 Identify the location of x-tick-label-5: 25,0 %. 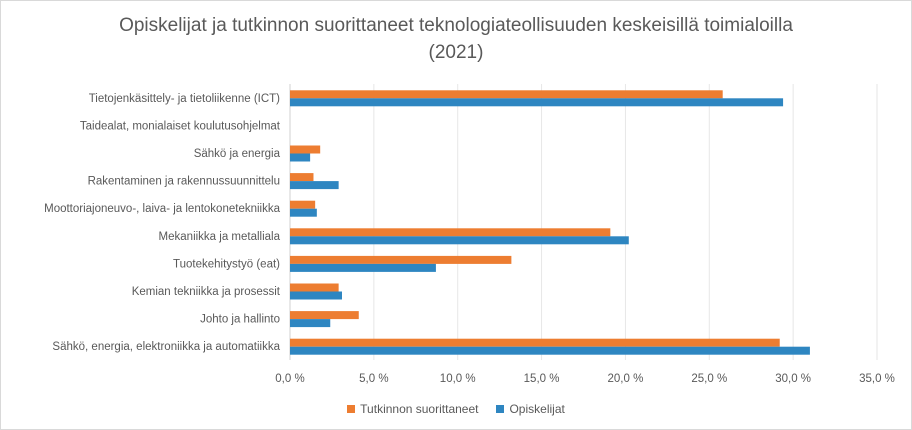
(709, 379).